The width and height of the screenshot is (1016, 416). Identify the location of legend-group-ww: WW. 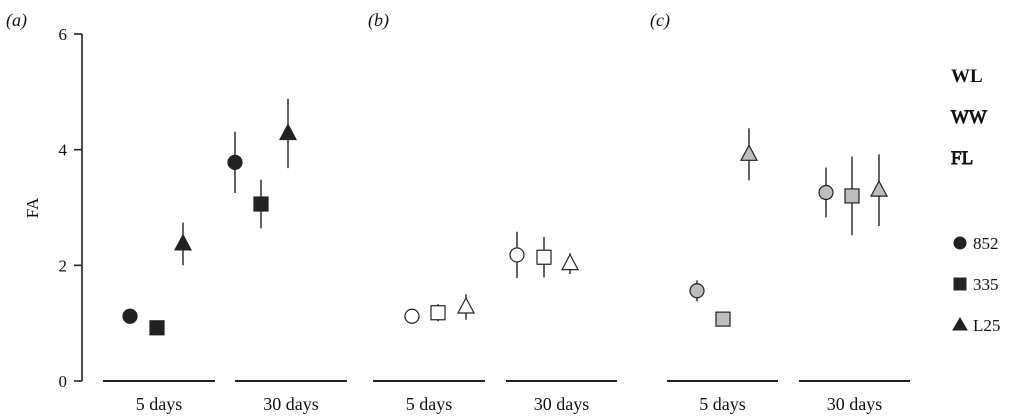
(969, 117).